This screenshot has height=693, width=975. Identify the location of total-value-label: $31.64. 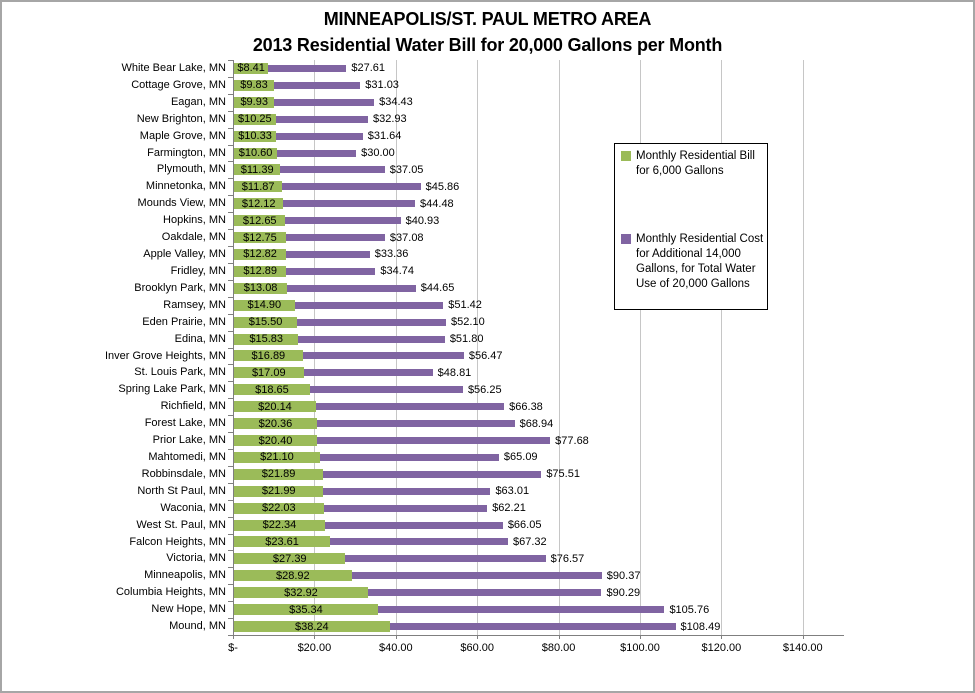
(384, 136).